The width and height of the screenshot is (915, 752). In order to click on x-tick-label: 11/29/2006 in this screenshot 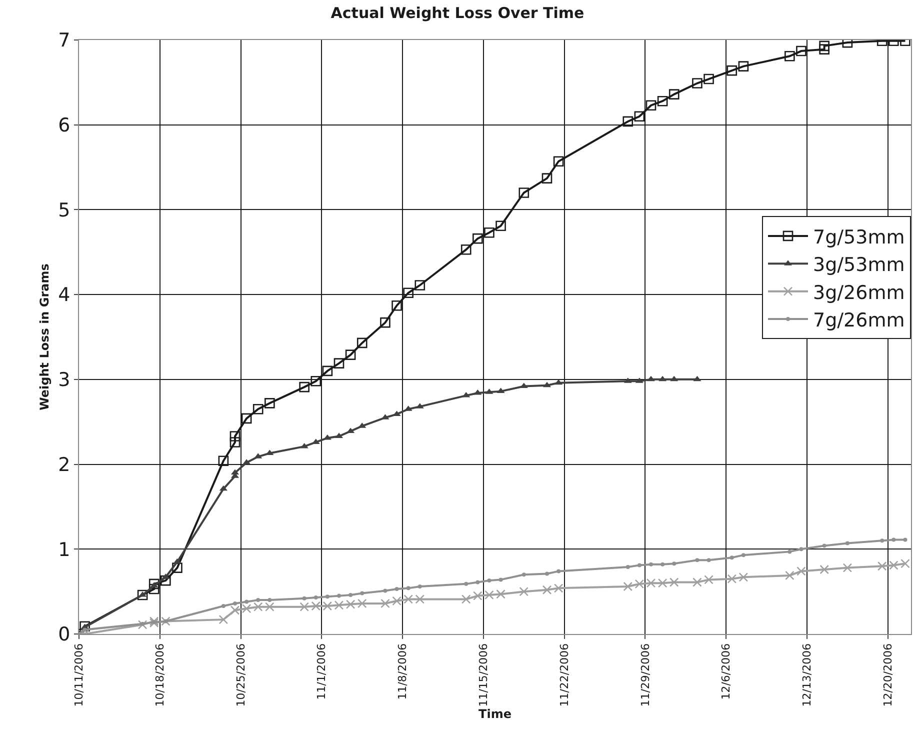, I will do `click(645, 675)`.